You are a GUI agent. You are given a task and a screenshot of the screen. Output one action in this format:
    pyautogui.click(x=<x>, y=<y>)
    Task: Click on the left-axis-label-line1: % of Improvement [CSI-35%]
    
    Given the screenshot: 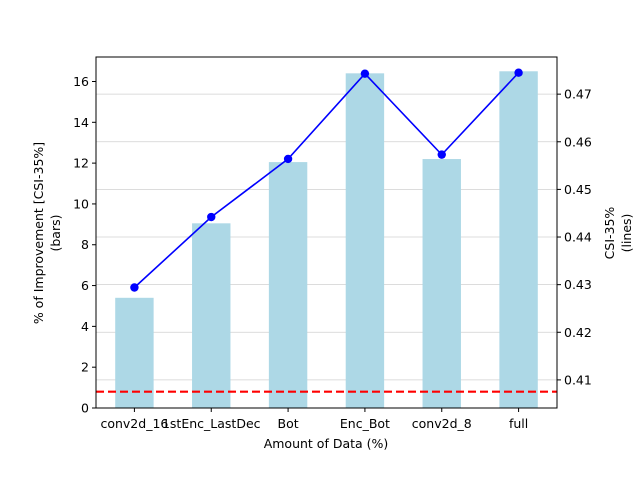 What is the action you would take?
    pyautogui.click(x=38, y=233)
    